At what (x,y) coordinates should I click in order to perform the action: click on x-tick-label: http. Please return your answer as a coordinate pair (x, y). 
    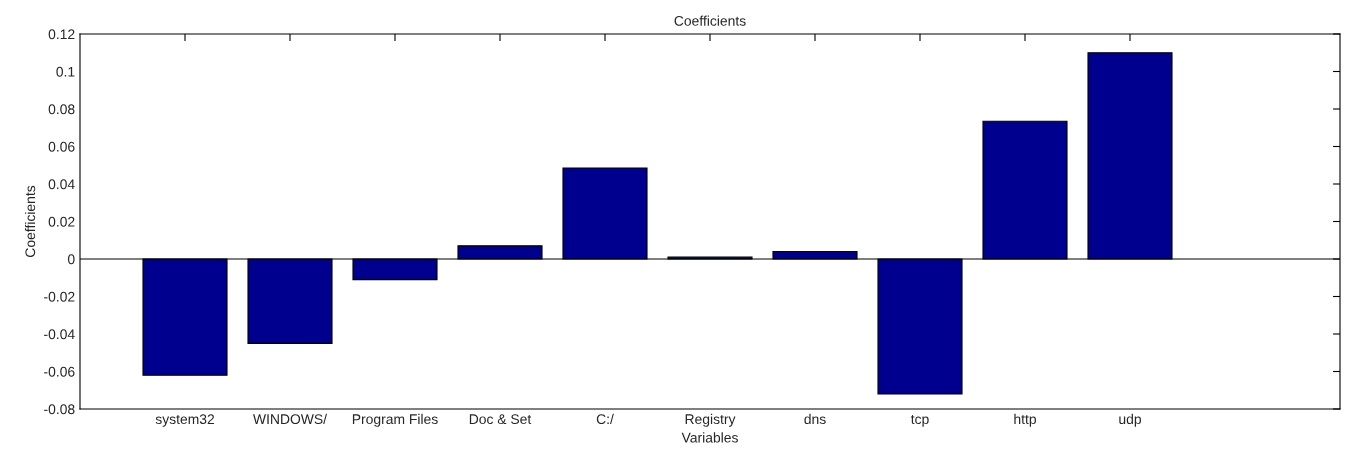
    Looking at the image, I should click on (1025, 420).